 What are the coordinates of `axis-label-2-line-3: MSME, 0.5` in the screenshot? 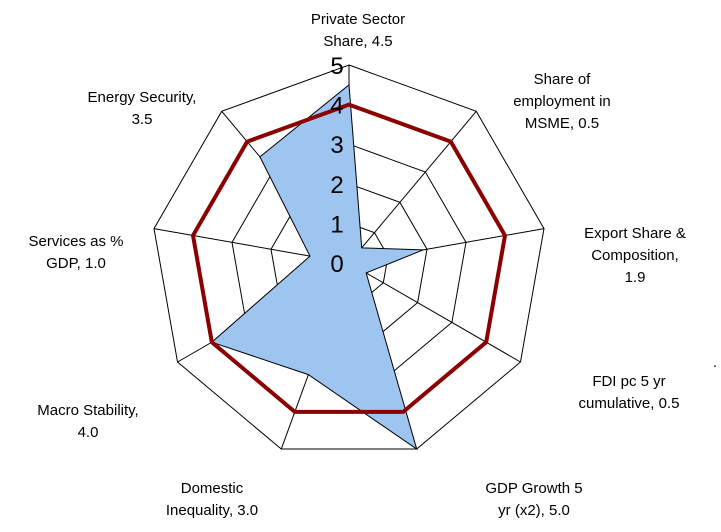 It's located at (562, 123).